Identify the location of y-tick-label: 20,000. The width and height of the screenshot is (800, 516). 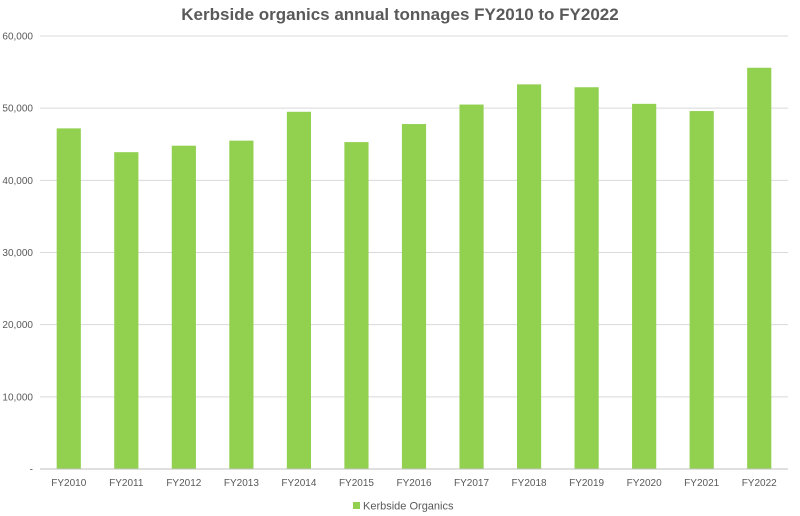
(17, 325).